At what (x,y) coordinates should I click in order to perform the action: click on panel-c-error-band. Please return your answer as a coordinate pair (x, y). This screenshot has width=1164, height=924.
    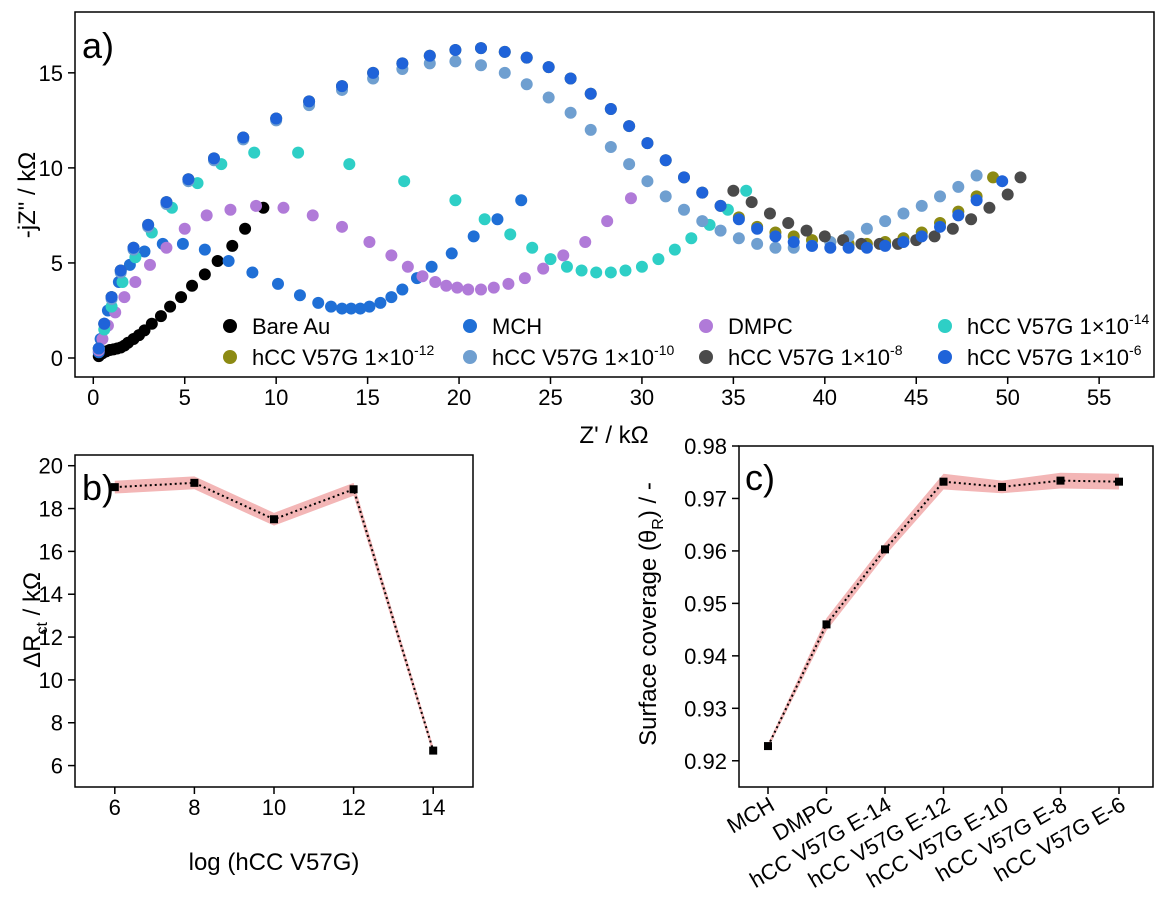
    Looking at the image, I should click on (943, 610).